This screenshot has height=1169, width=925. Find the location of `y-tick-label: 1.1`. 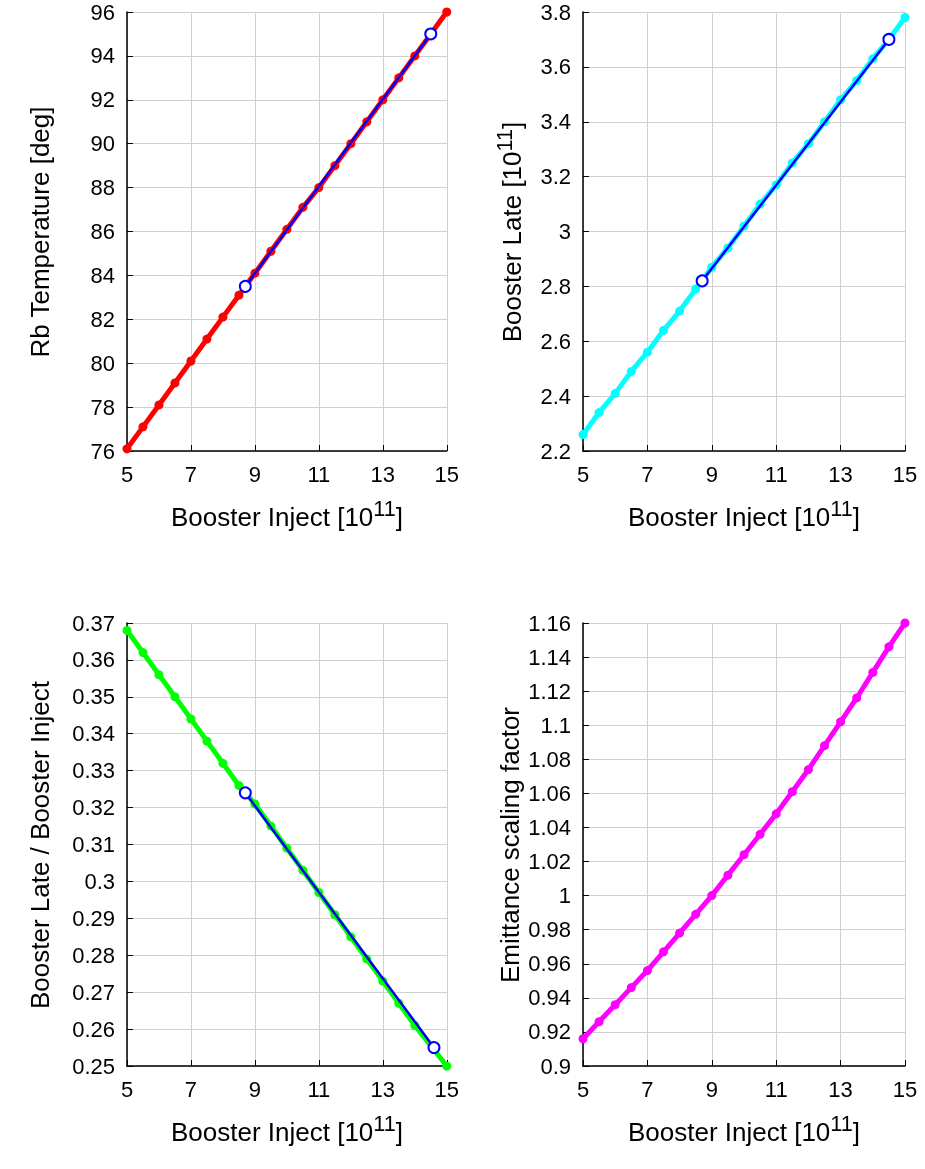

y-tick-label: 1.1 is located at coordinates (555, 725).